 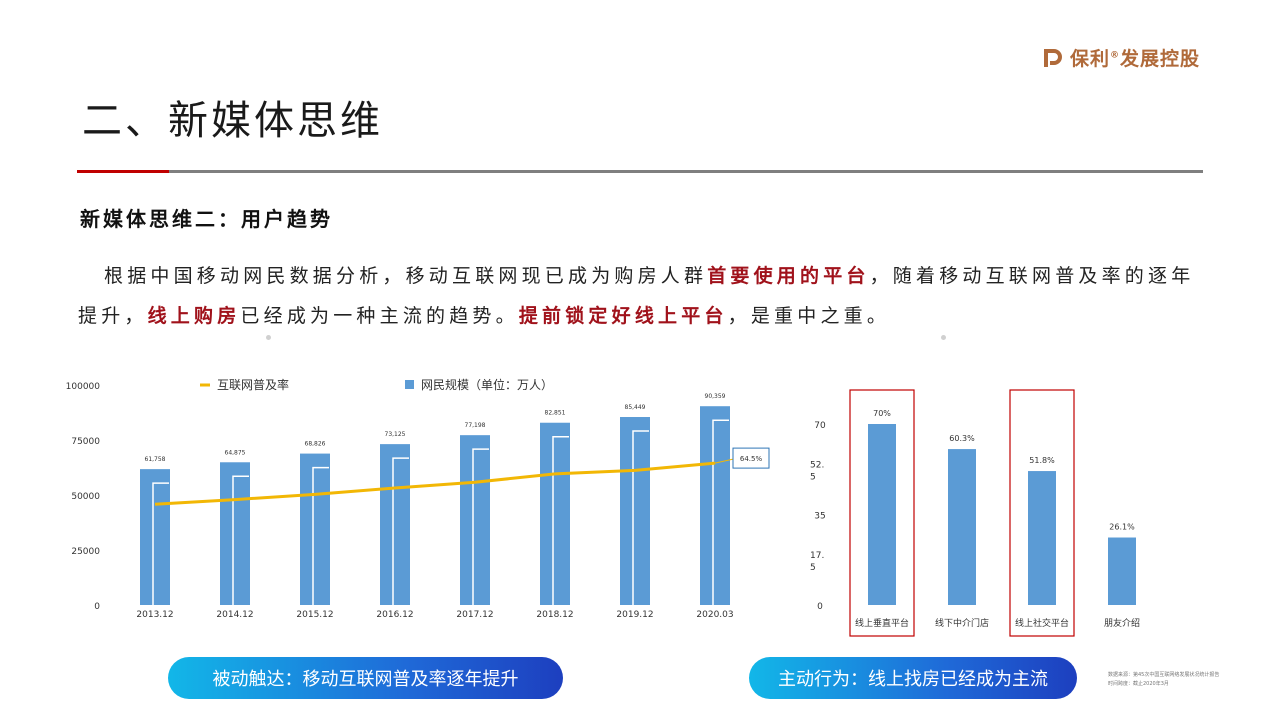 What do you see at coordinates (487, 384) in the screenshot?
I see `legend-bar-label: 网民规模（单位：万人）` at bounding box center [487, 384].